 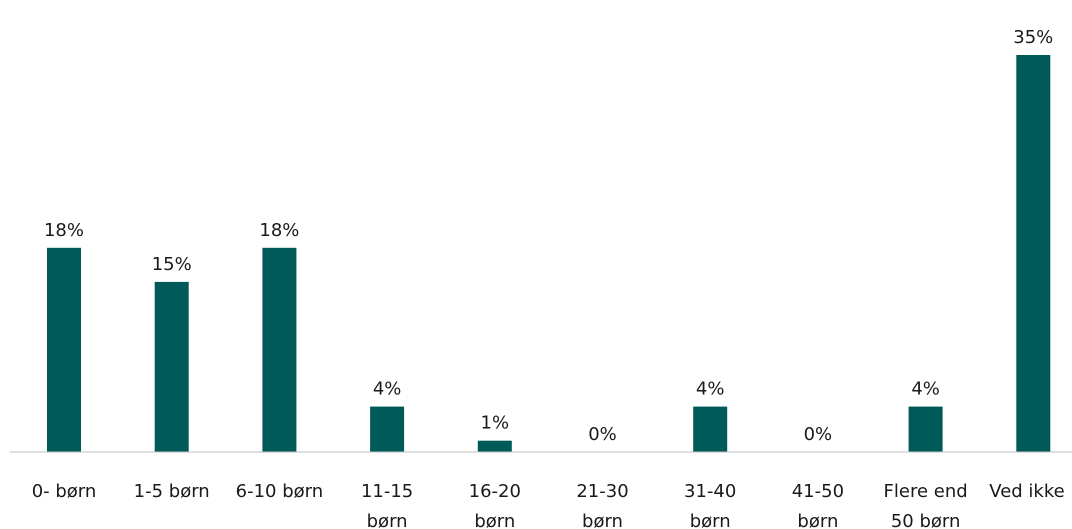 What do you see at coordinates (602, 505) in the screenshot?
I see `category-label-6: 21-30 børn` at bounding box center [602, 505].